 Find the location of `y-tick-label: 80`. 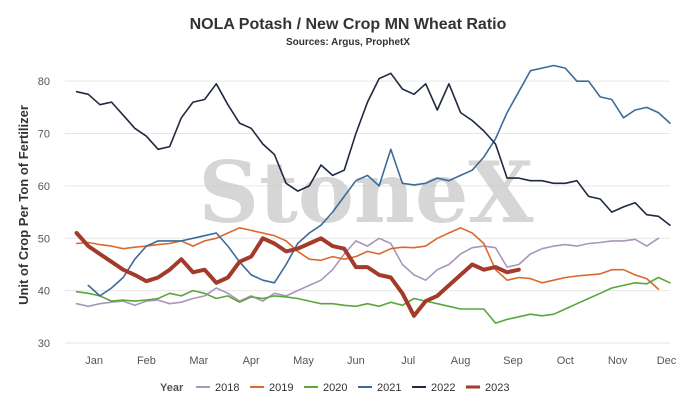

y-tick-label: 80 is located at coordinates (44, 82).